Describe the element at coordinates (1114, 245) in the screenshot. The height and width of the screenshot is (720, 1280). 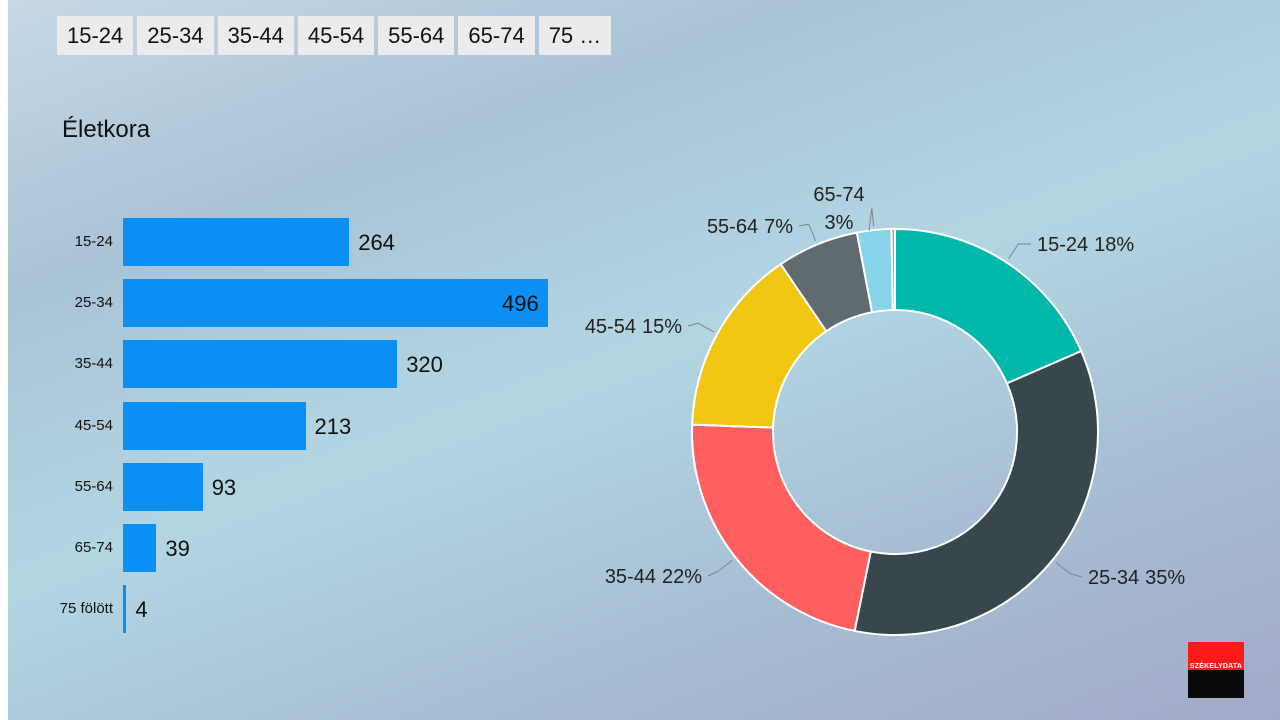
I see `donut-percent-label: 18%` at that location.